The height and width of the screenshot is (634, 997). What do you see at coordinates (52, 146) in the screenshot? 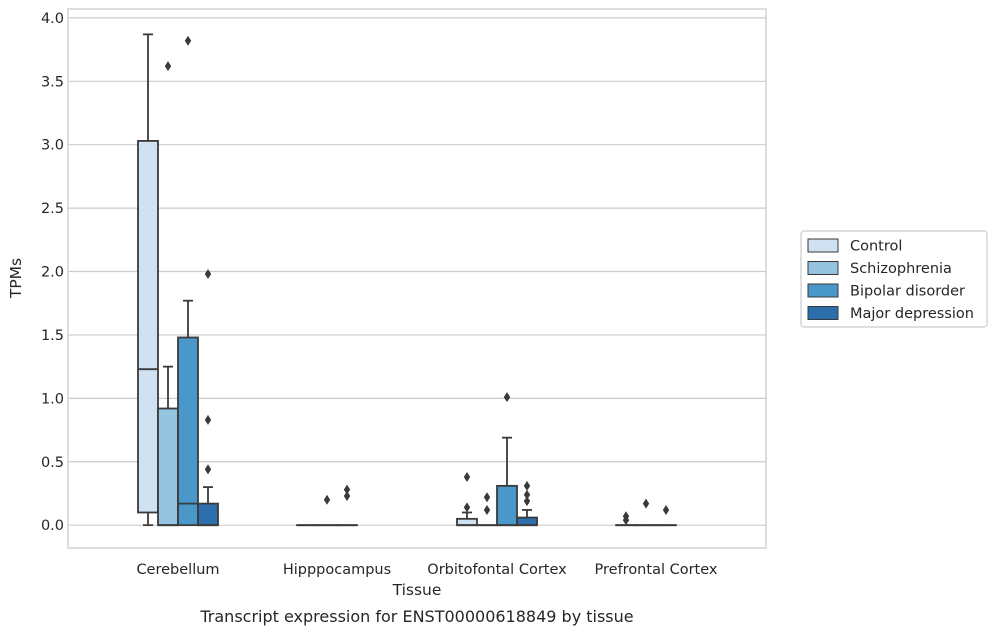
I see `y-tick-label: 3.0` at bounding box center [52, 146].